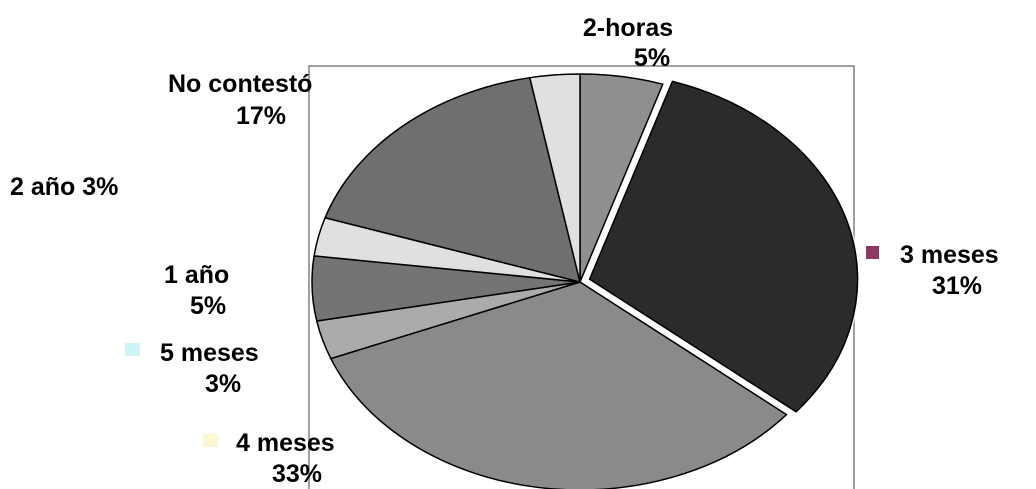 The height and width of the screenshot is (489, 1036). Describe the element at coordinates (285, 443) in the screenshot. I see `slice-label-4-meses: 4 meses` at that location.